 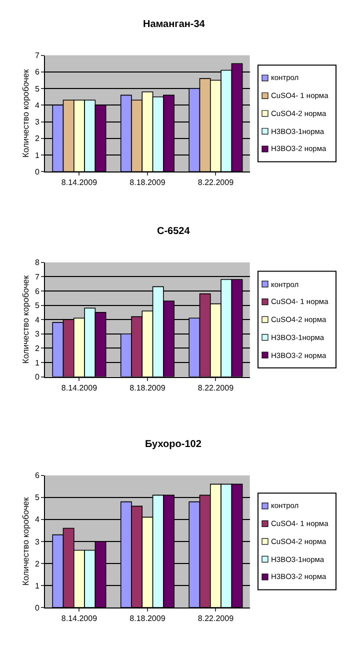 What do you see at coordinates (37, 263) in the screenshot?
I see `y-tick-label: 8` at bounding box center [37, 263].